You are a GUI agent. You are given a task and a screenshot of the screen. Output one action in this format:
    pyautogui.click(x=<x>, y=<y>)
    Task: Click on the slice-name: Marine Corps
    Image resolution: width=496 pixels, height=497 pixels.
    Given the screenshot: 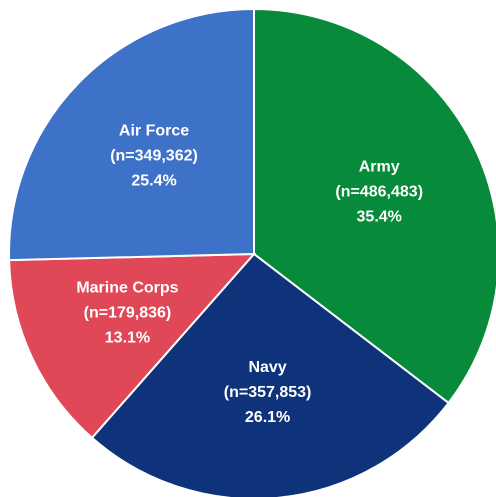 What is the action you would take?
    pyautogui.click(x=127, y=287)
    